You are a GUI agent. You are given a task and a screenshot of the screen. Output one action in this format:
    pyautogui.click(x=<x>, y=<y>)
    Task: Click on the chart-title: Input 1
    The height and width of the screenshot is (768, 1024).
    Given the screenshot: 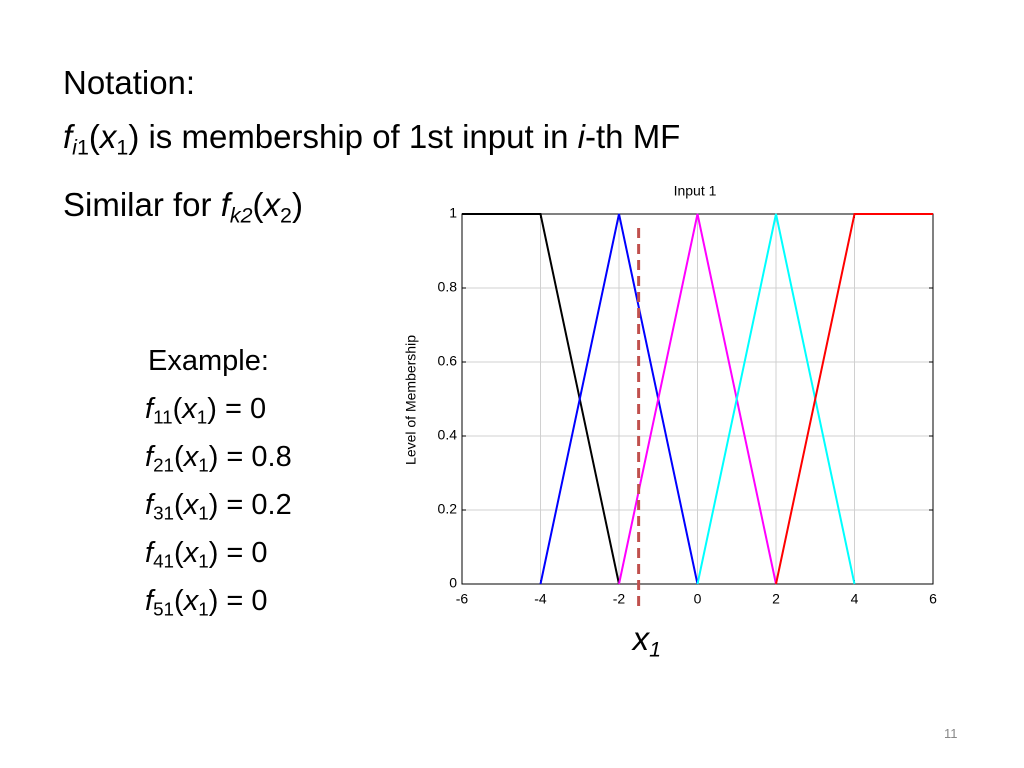 What is the action you would take?
    pyautogui.click(x=695, y=191)
    